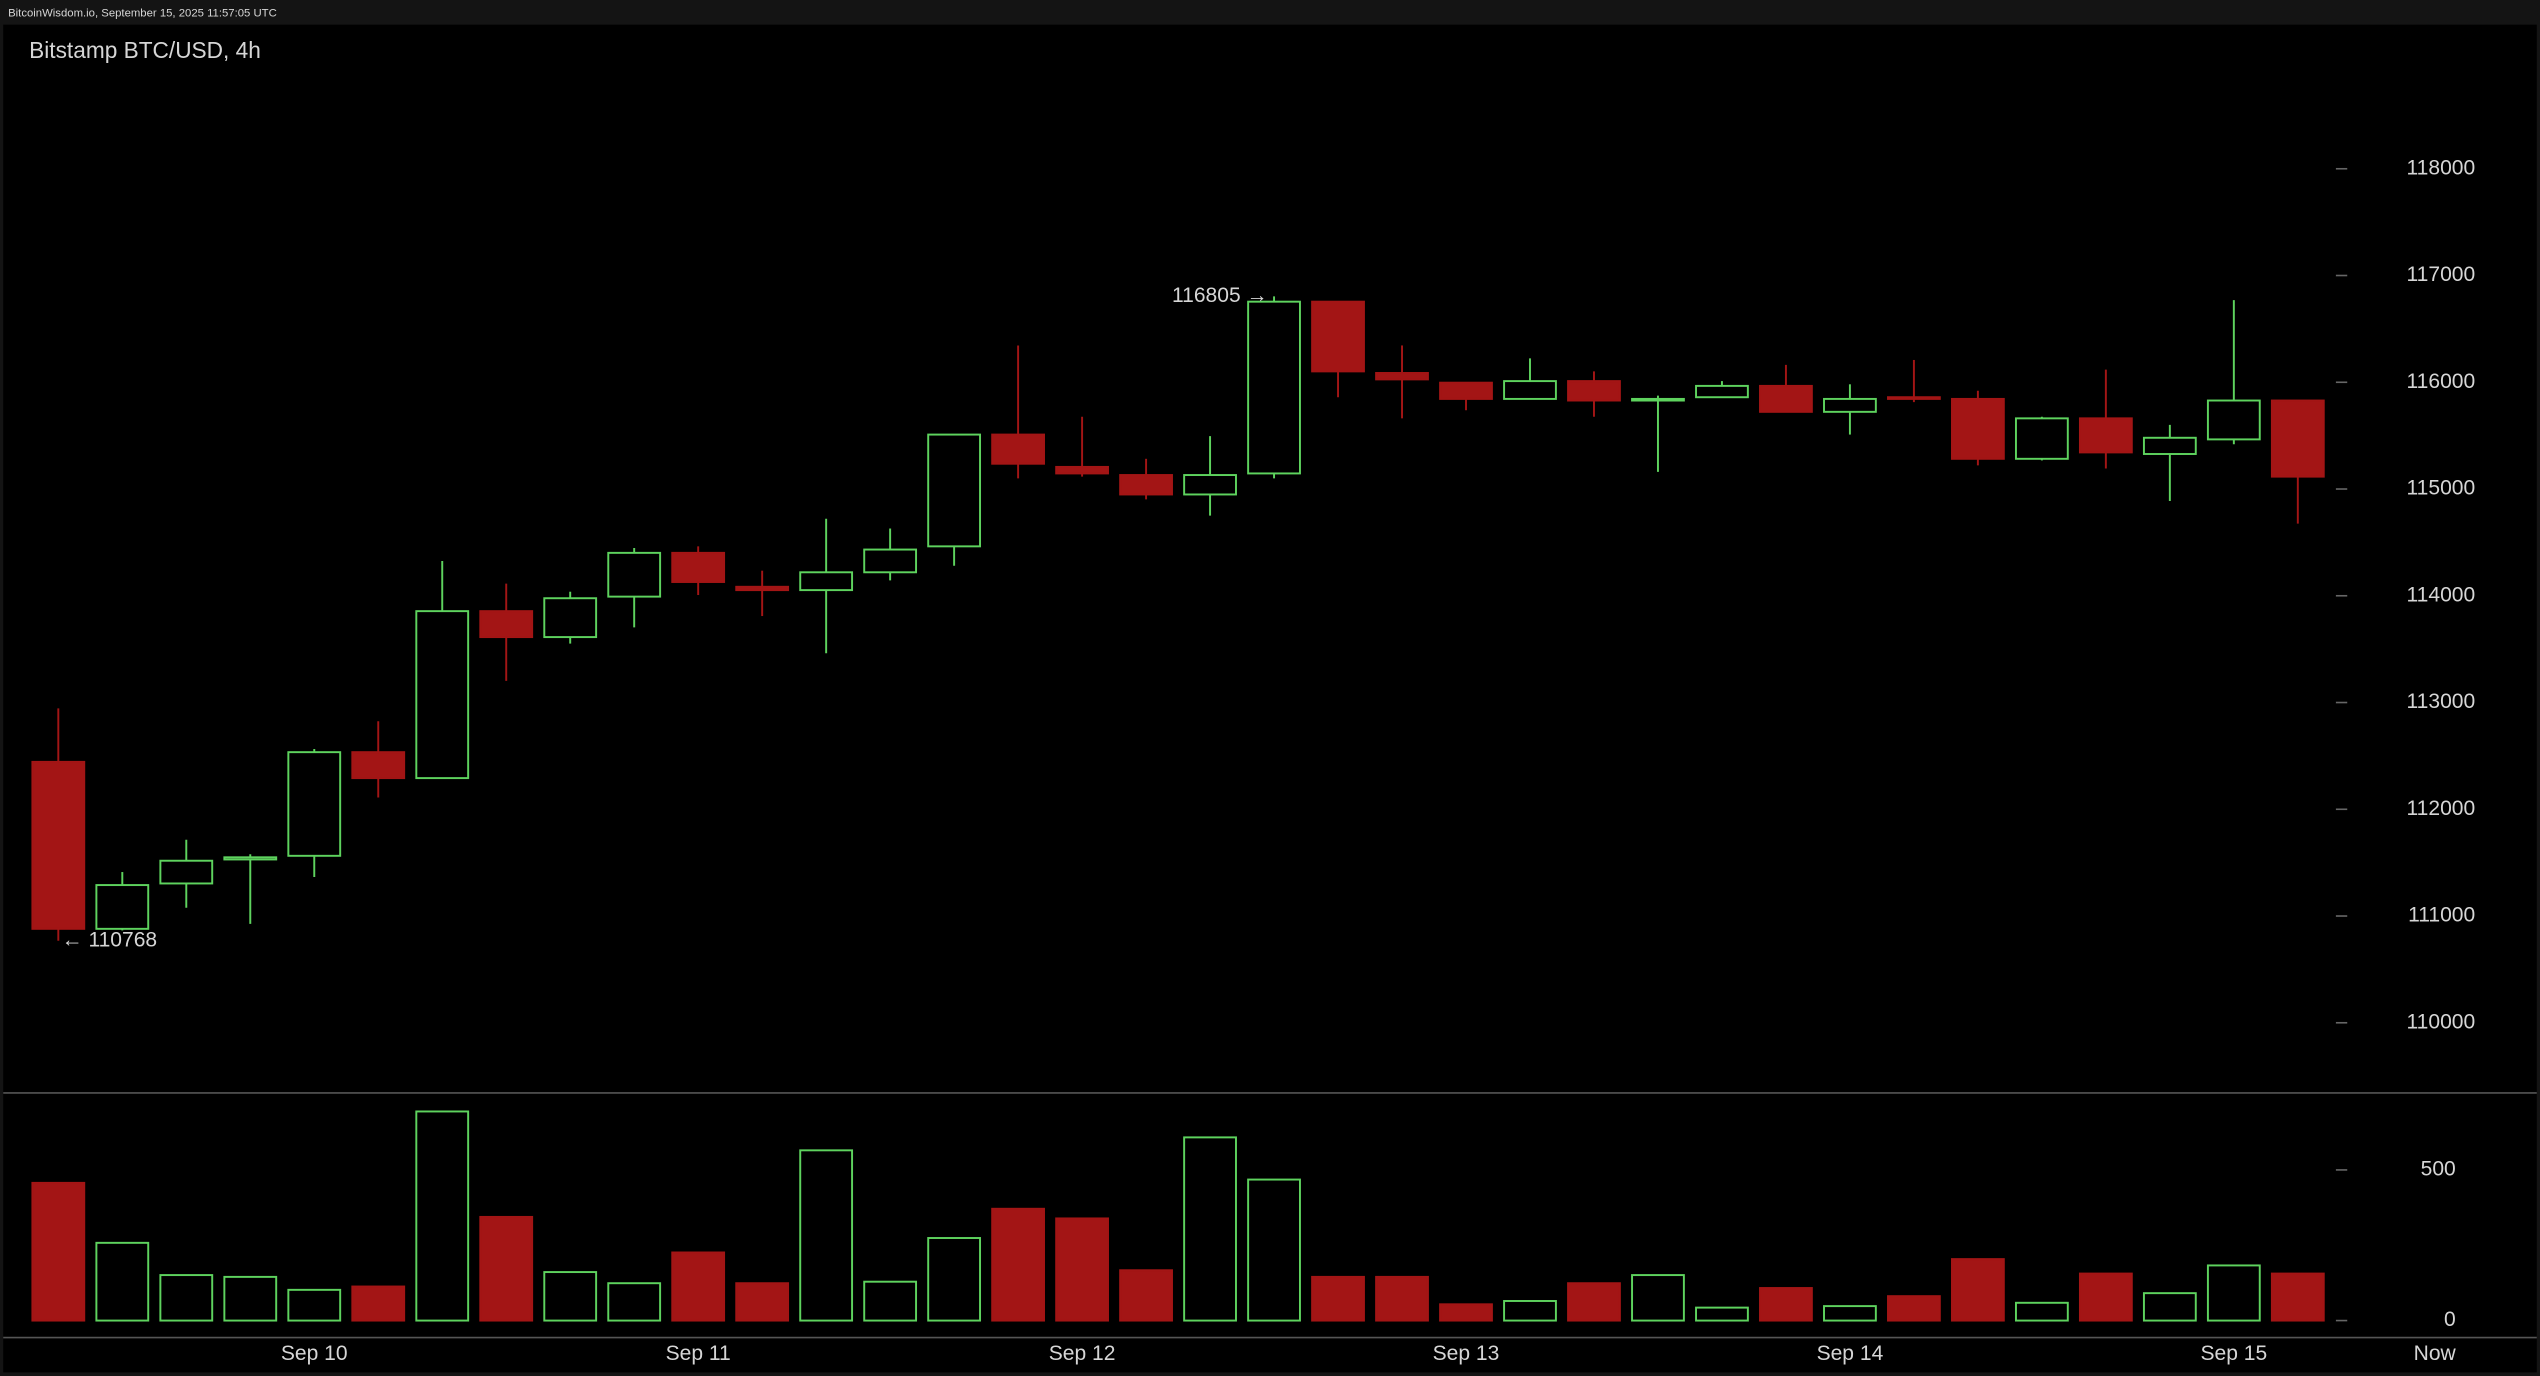  I want to click on y-tick-label: 111000, so click(2441, 915).